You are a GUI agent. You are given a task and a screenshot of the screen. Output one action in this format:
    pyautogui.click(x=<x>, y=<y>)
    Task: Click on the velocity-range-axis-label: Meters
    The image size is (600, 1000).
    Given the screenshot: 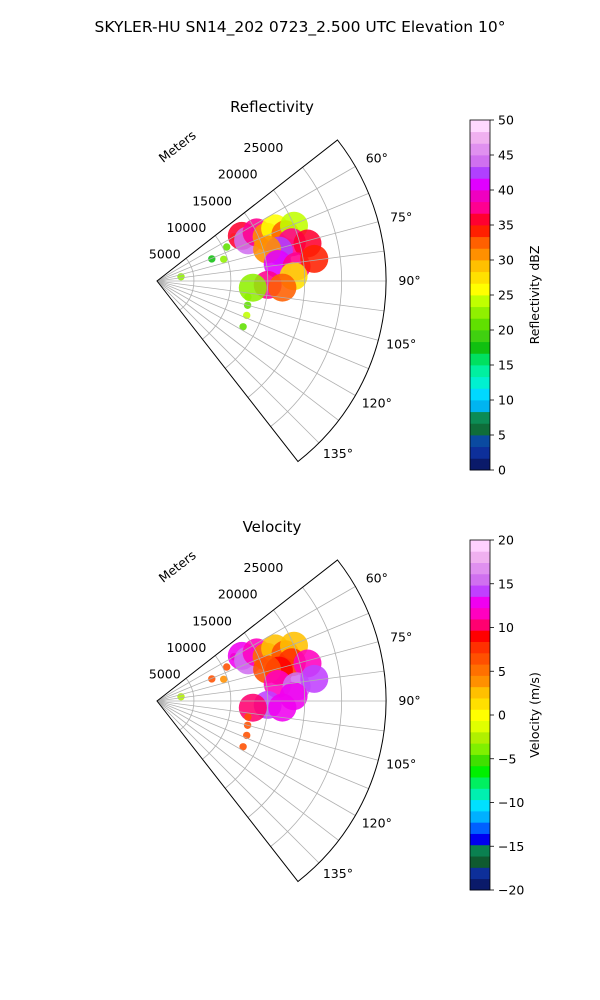 What is the action you would take?
    pyautogui.click(x=177, y=566)
    